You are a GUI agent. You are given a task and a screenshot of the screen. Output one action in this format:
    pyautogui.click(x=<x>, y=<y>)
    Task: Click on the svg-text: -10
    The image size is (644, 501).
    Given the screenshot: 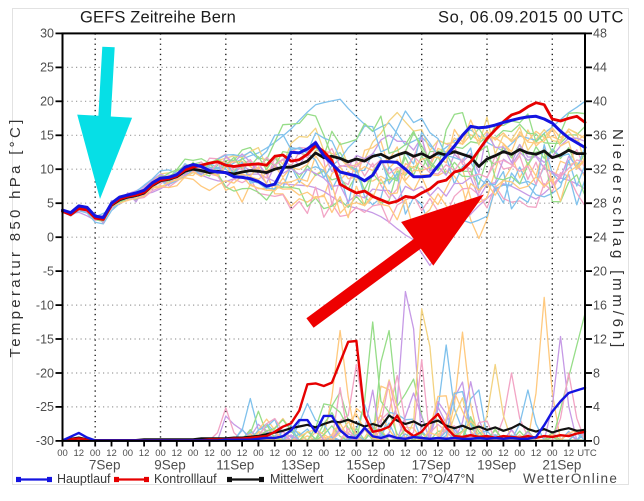 What is the action you would take?
    pyautogui.click(x=45, y=305)
    